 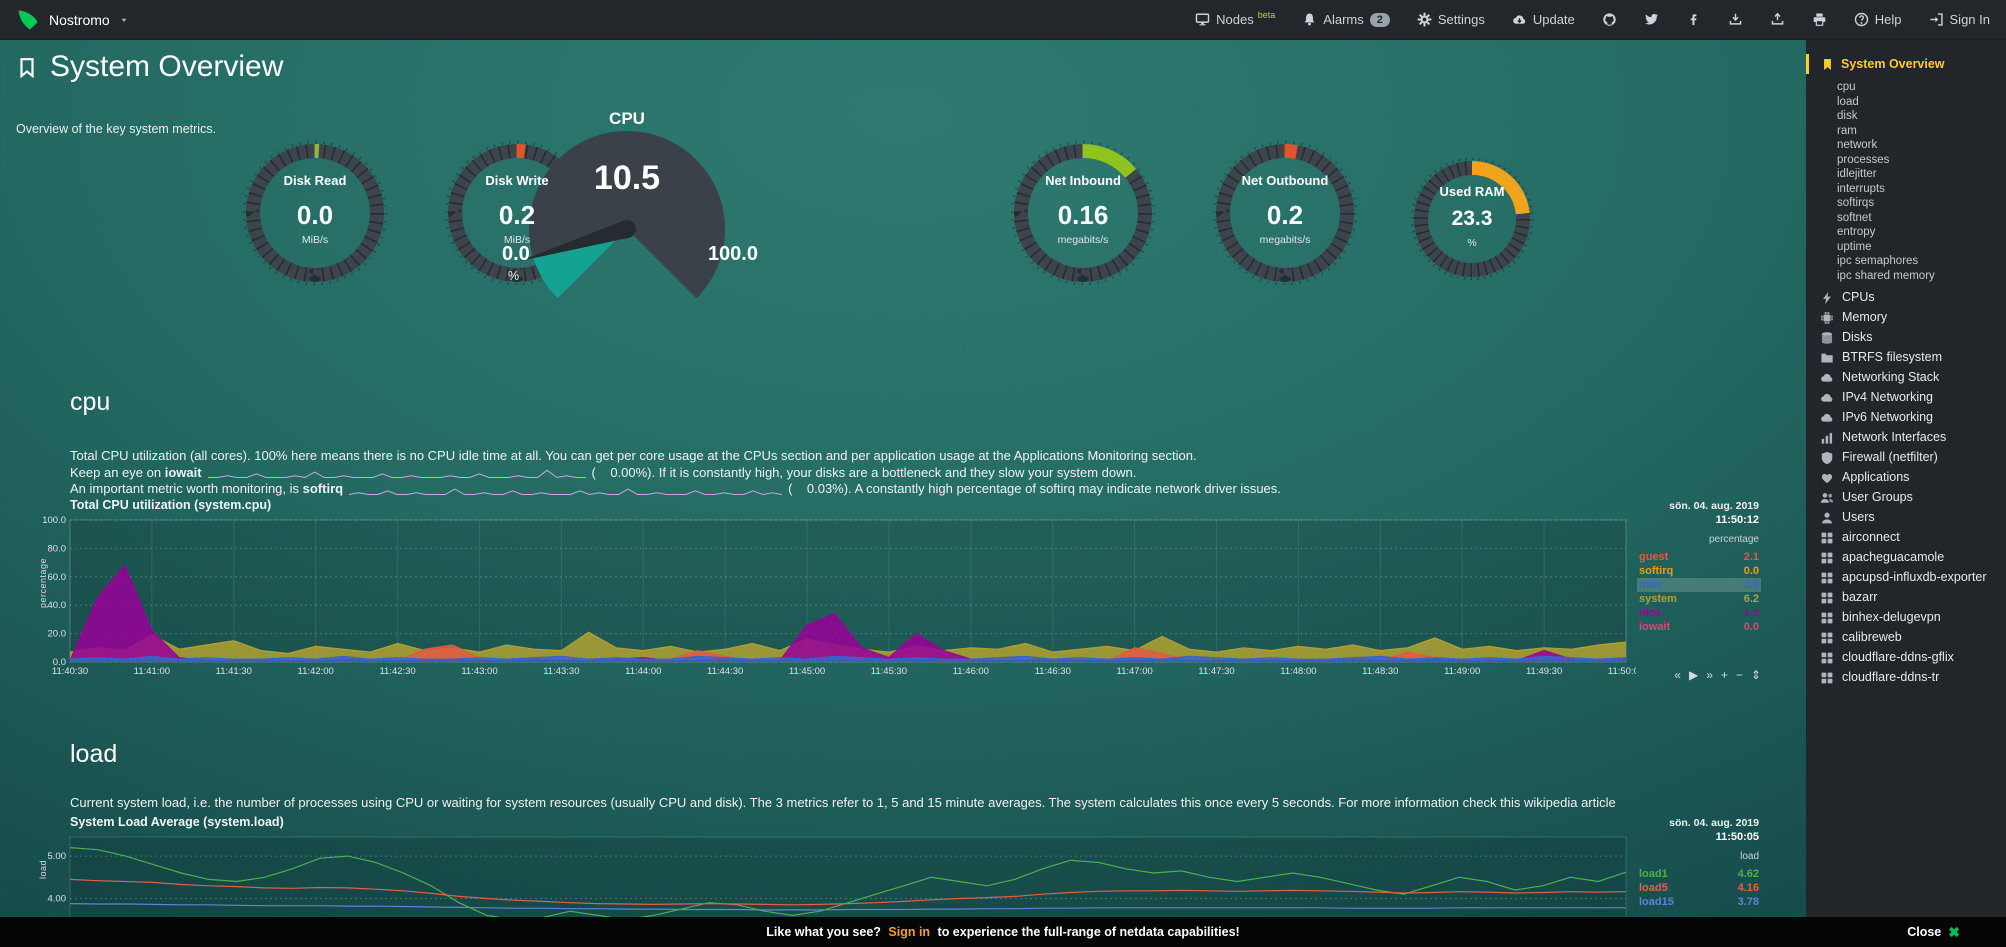 What do you see at coordinates (627, 202) in the screenshot?
I see `gauge-cpu: CPU 10.5 0.0 100.0 %` at bounding box center [627, 202].